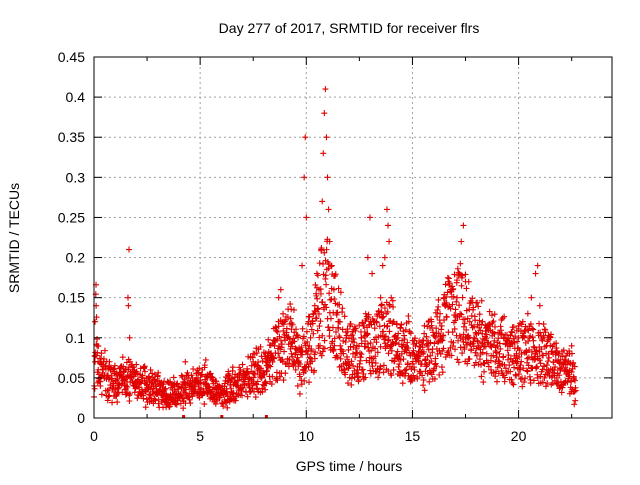 This screenshot has width=640, height=485. What do you see at coordinates (519, 436) in the screenshot?
I see `x-tick-label: 20` at bounding box center [519, 436].